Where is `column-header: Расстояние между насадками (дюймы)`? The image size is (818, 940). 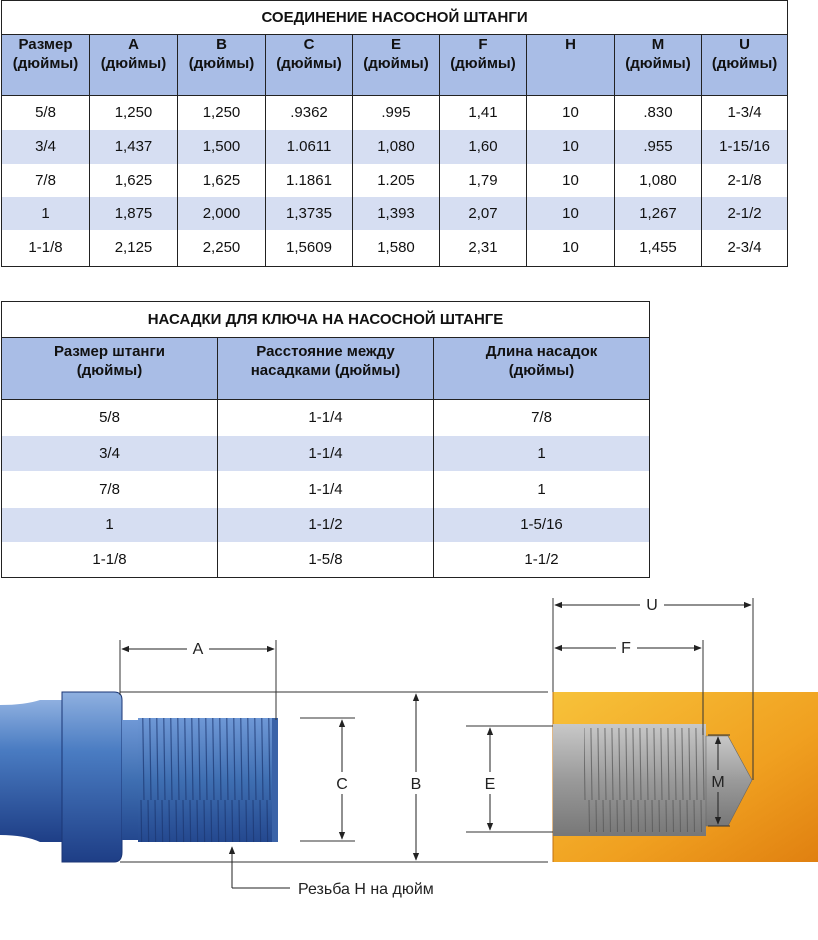 column-header: Расстояние между насадками (дюймы) is located at coordinates (325, 368).